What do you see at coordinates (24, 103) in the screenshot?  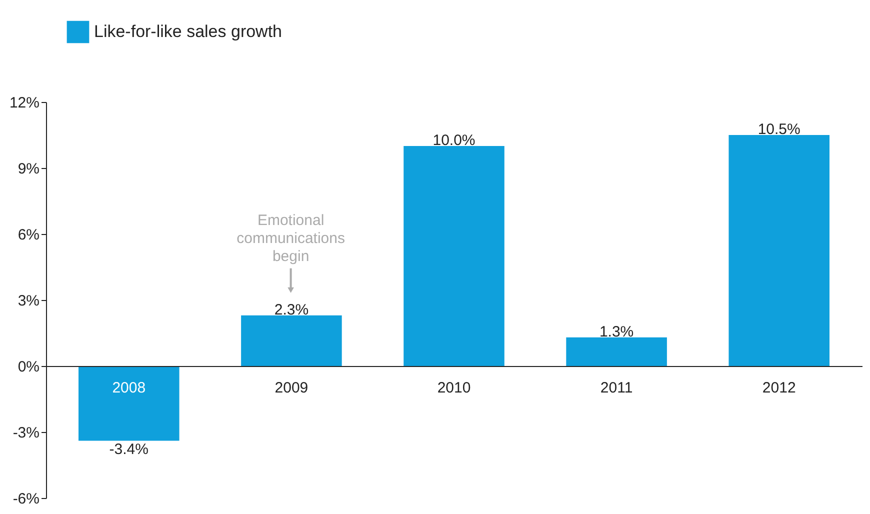 I see `y-tick-label: 12%` at bounding box center [24, 103].